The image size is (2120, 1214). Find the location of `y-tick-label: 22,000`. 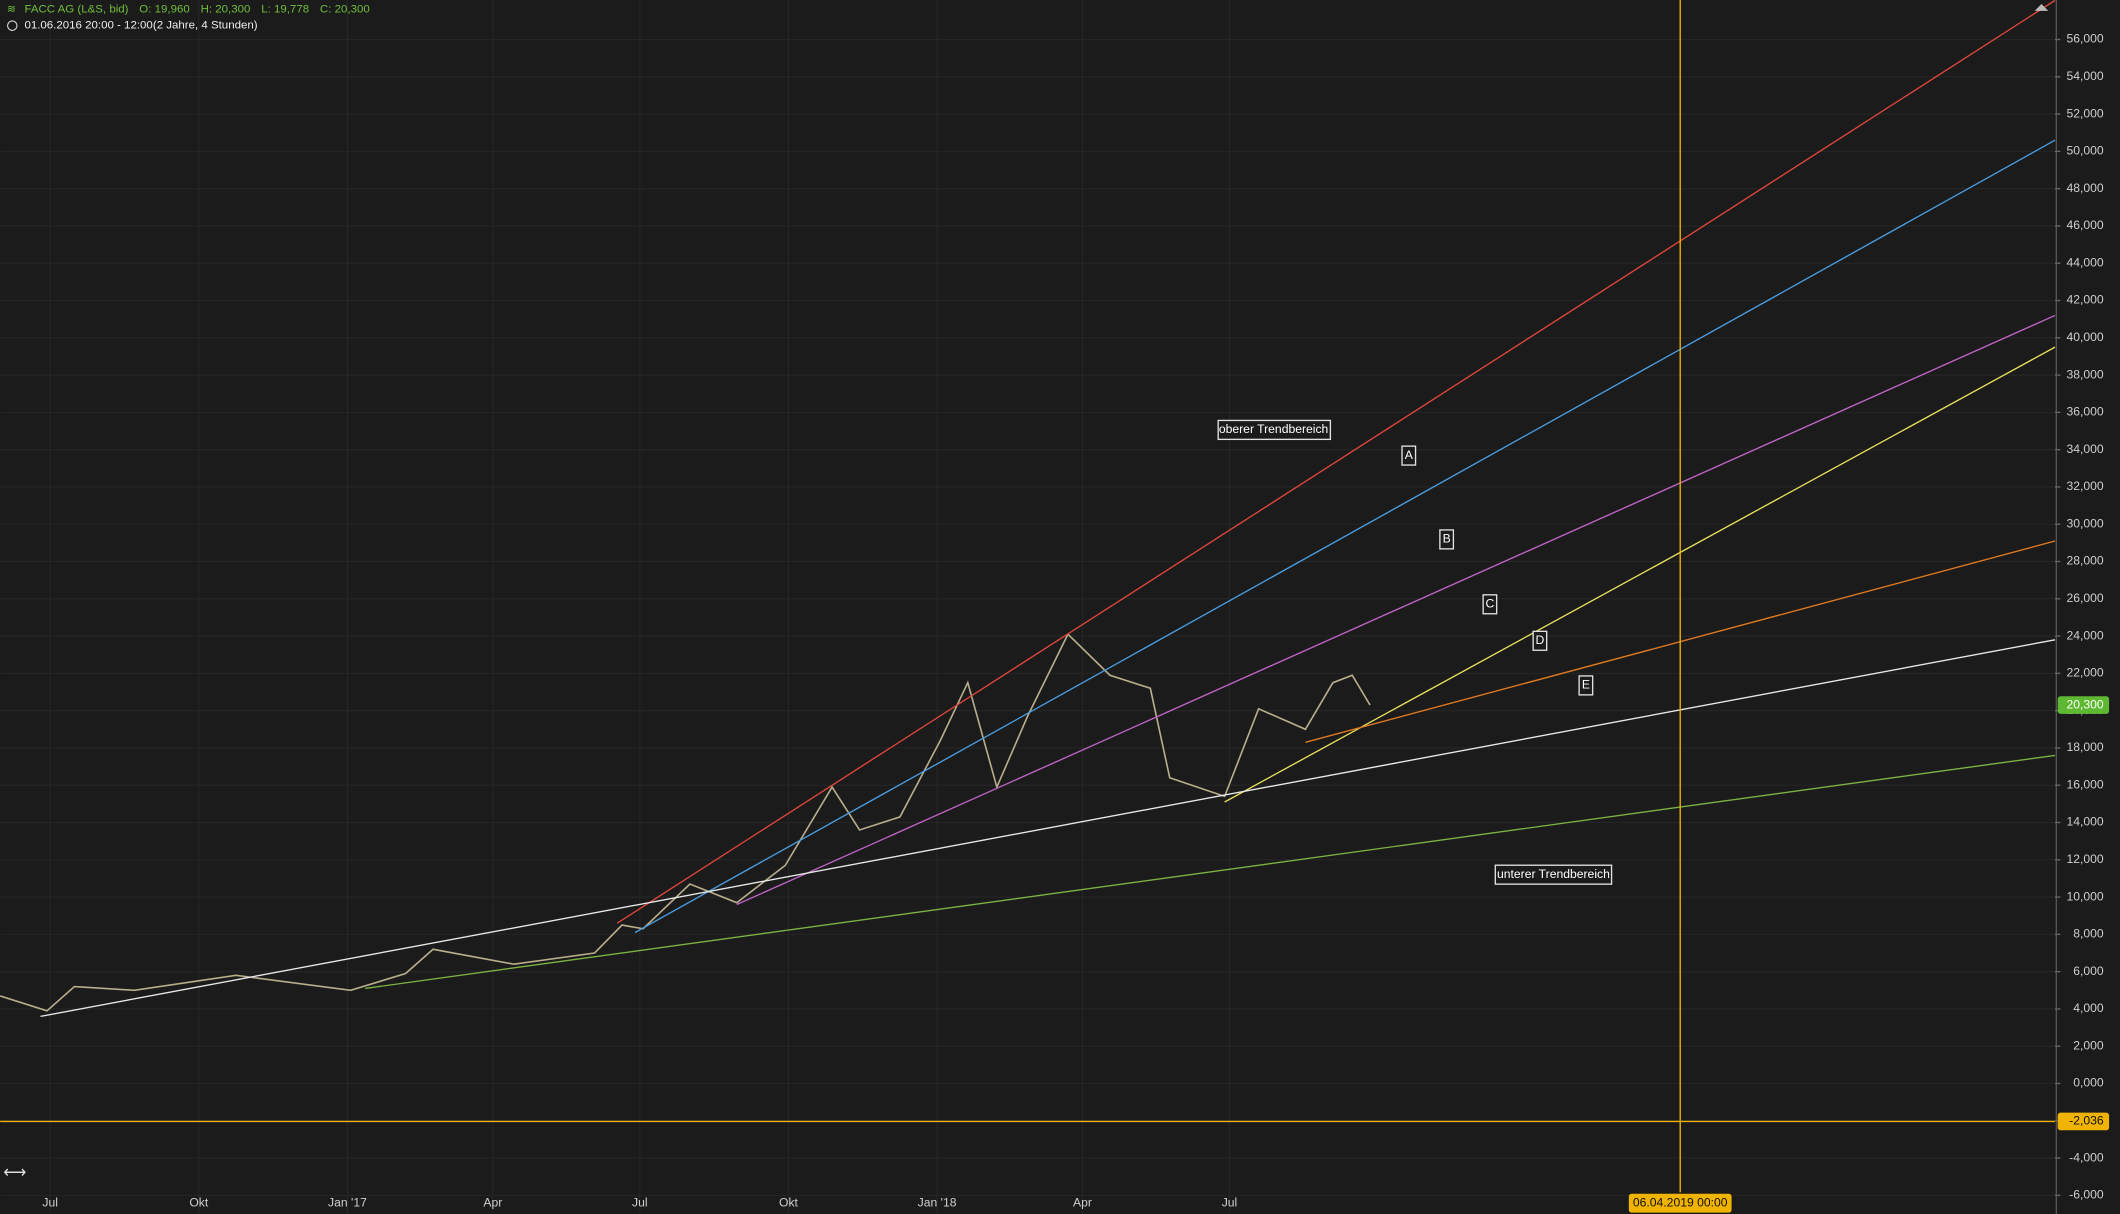

y-tick-label: 22,000 is located at coordinates (2084, 673).